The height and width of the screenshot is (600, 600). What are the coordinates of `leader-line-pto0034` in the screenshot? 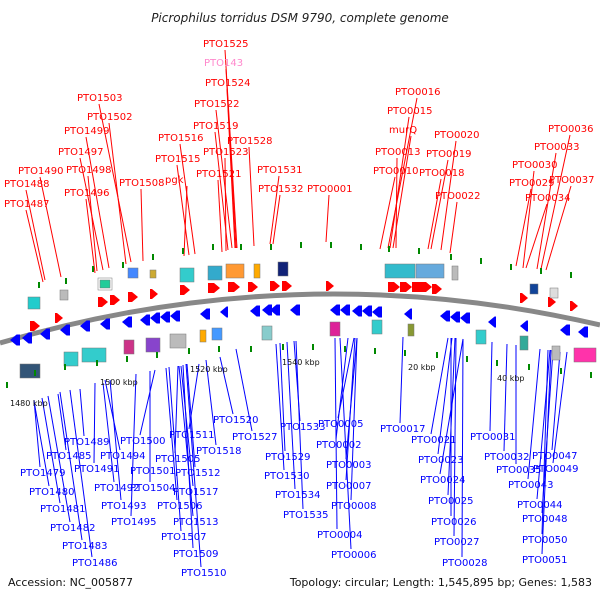 It's located at (536, 236).